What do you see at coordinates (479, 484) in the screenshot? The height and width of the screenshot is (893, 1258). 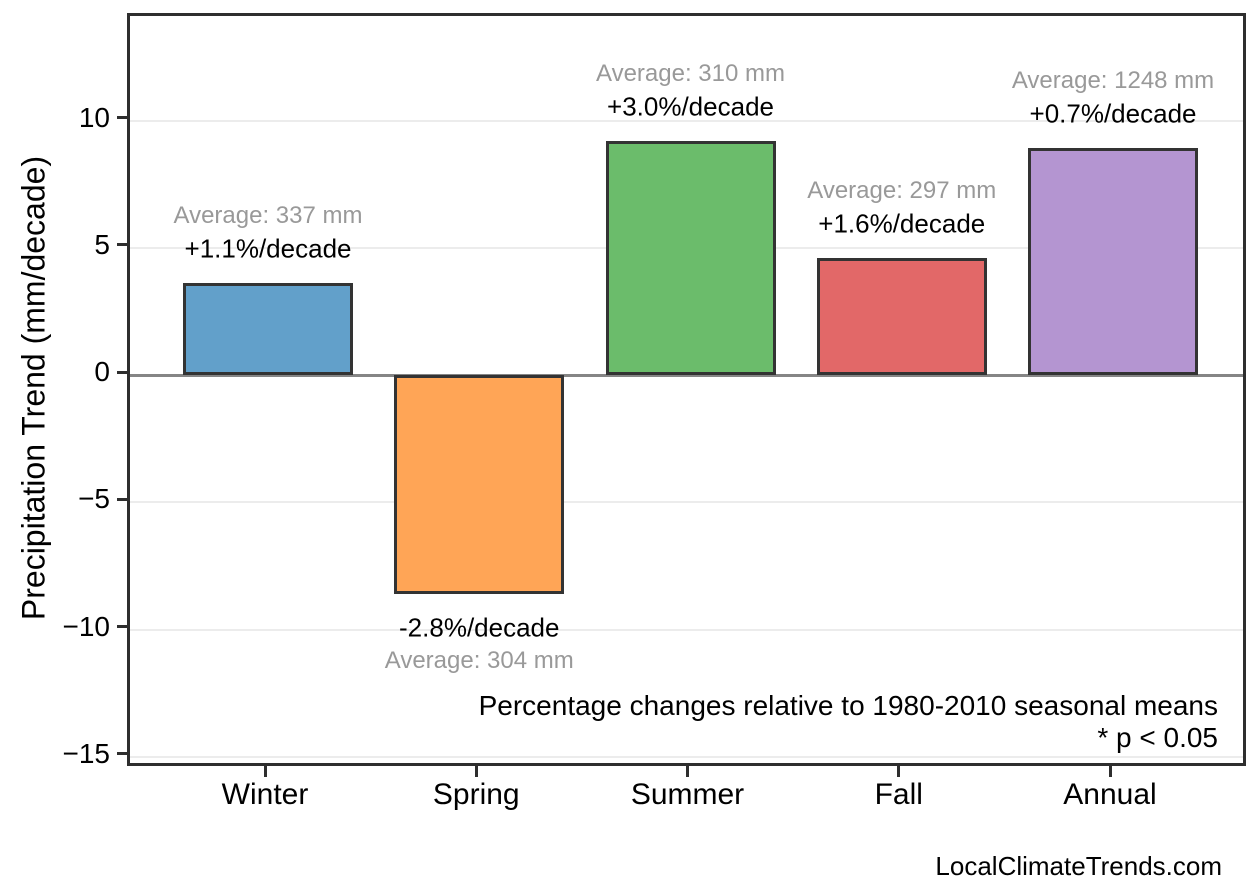 I see `bar-spring` at bounding box center [479, 484].